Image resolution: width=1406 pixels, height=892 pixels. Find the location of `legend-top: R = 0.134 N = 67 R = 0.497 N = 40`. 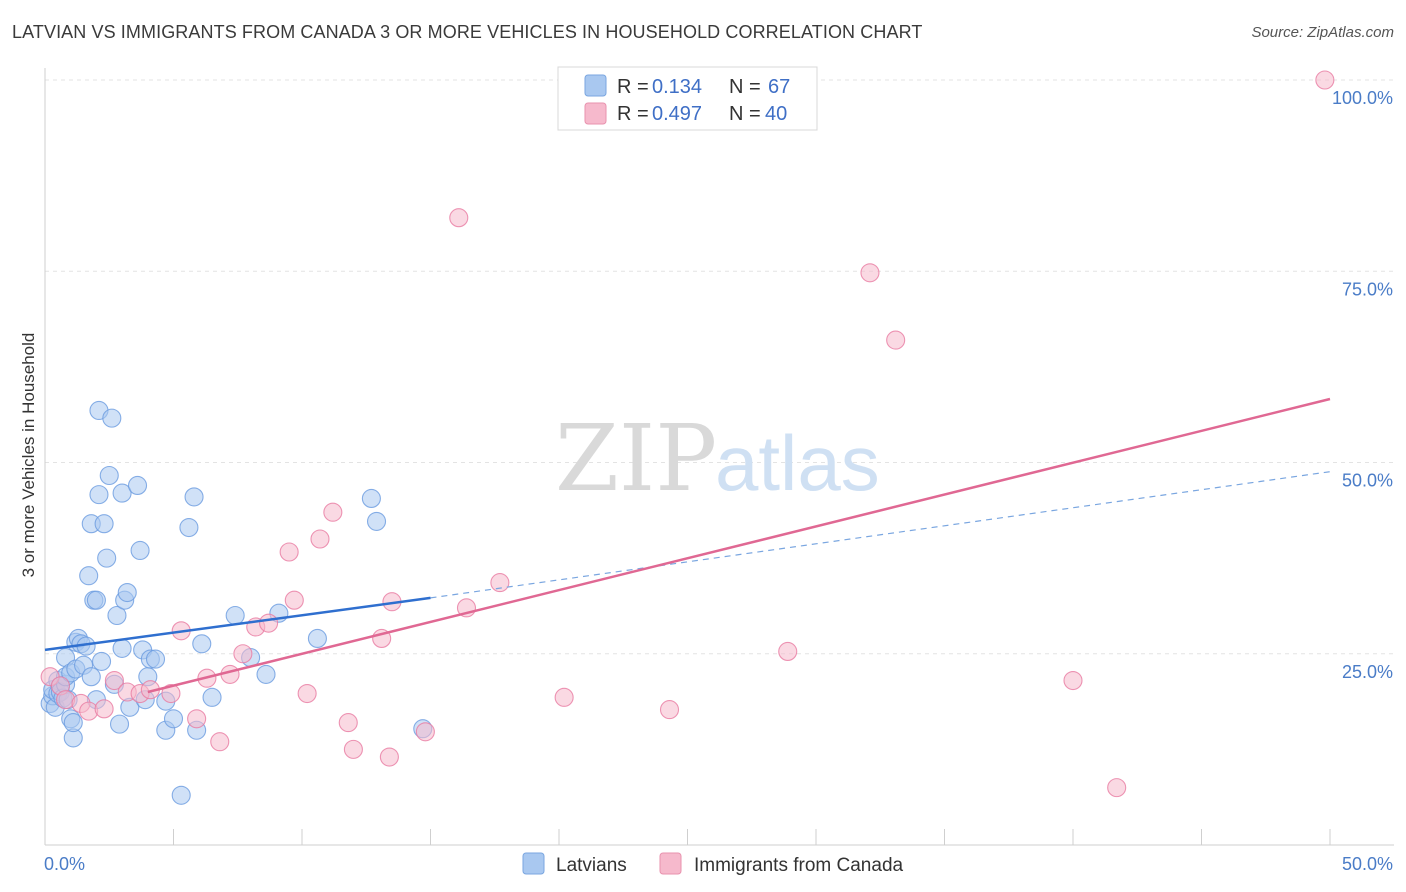

legend-top: R = 0.134 N = 67 R = 0.497 N = 40 is located at coordinates (687, 98).